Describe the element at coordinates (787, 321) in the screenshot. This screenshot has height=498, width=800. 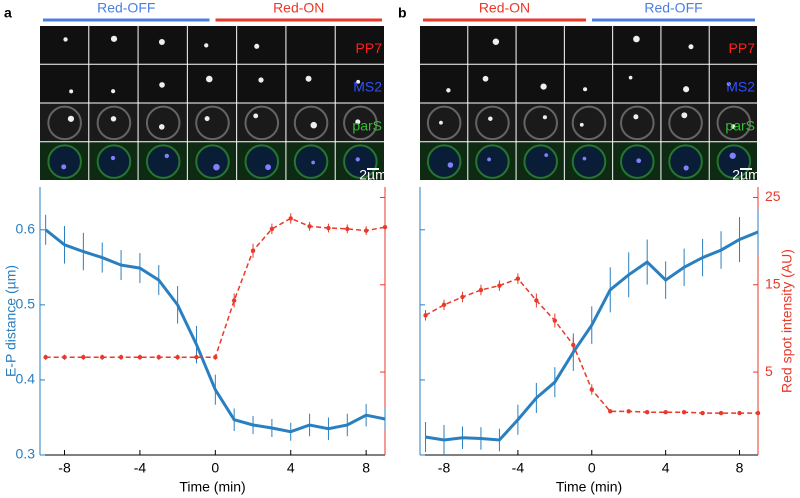
I see `y2-axis-label: Red spot intensity (AU)` at that location.